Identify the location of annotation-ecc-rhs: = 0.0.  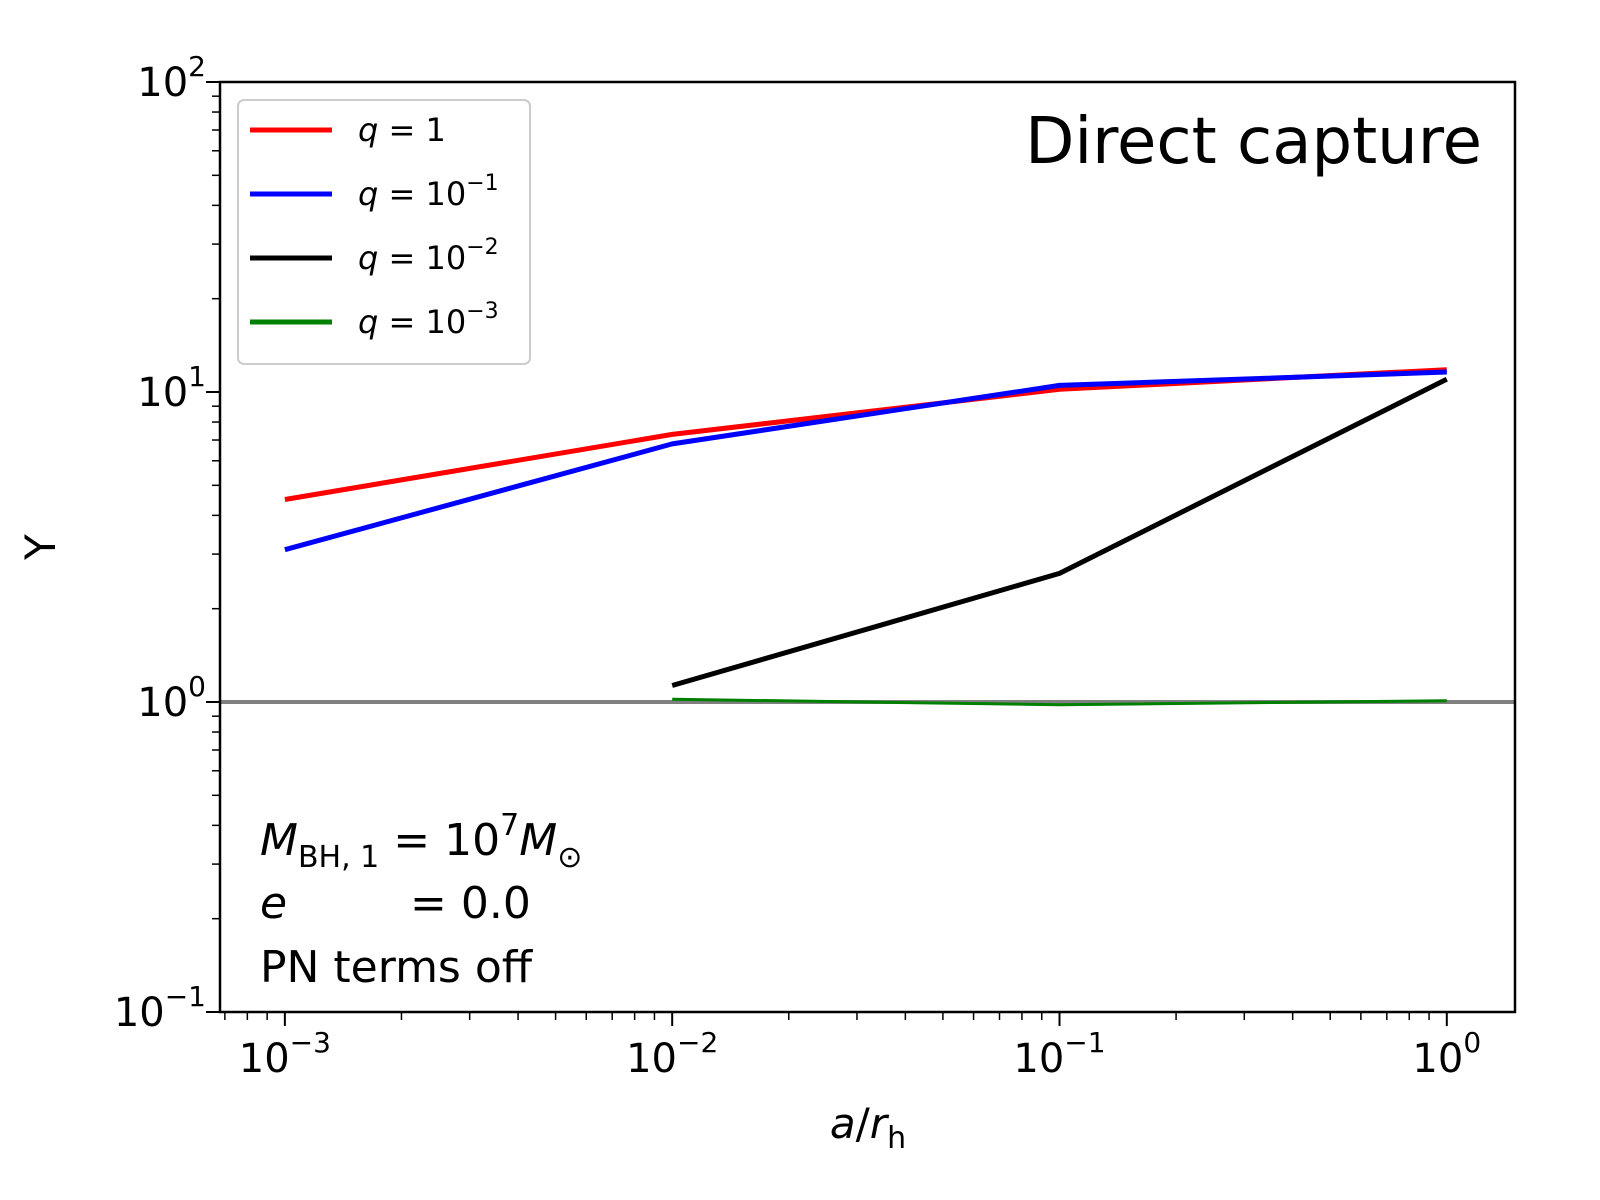
(470, 903).